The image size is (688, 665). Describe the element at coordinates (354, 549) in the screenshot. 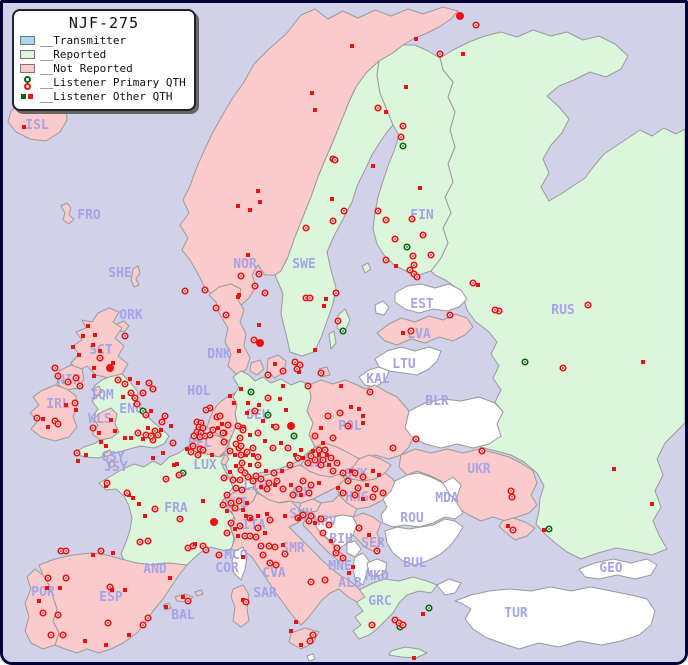

I see `country-mne` at that location.